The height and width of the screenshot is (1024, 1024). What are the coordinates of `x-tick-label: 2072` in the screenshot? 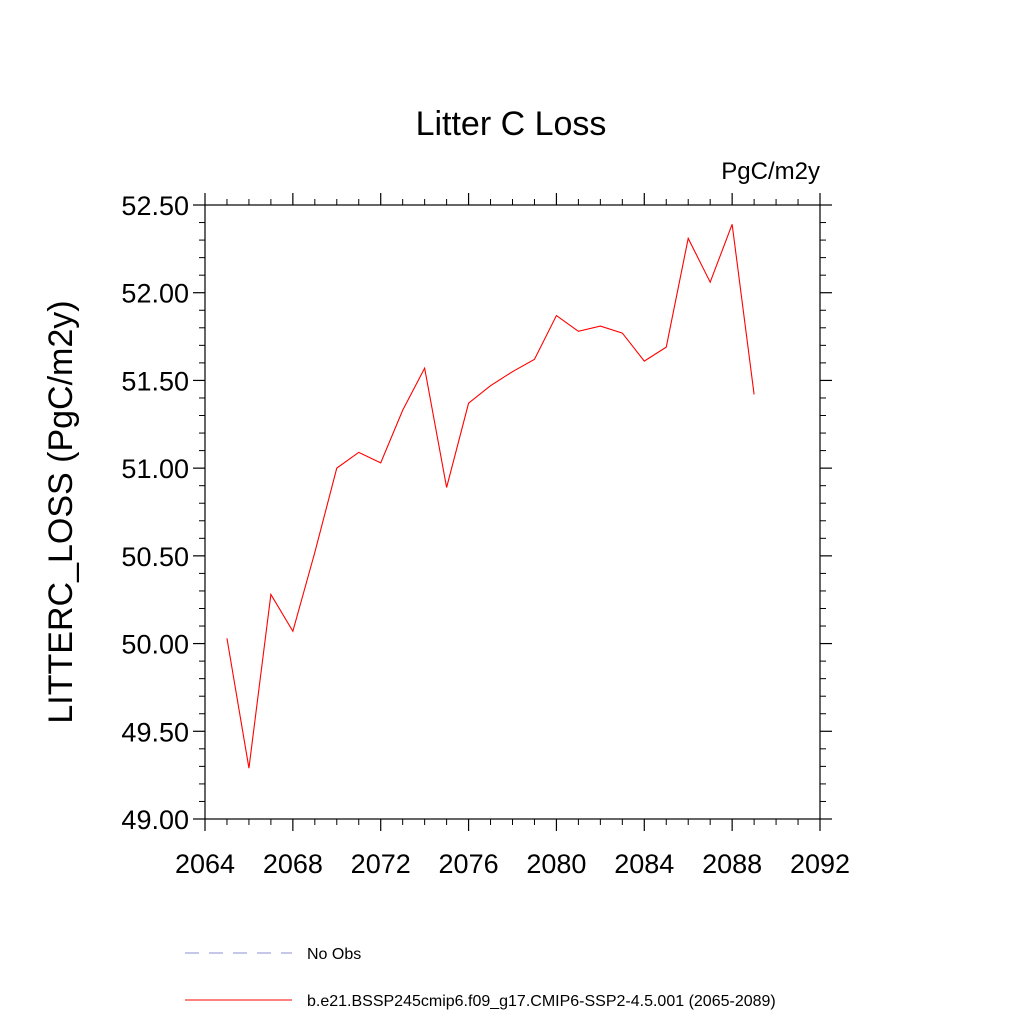 It's located at (381, 864).